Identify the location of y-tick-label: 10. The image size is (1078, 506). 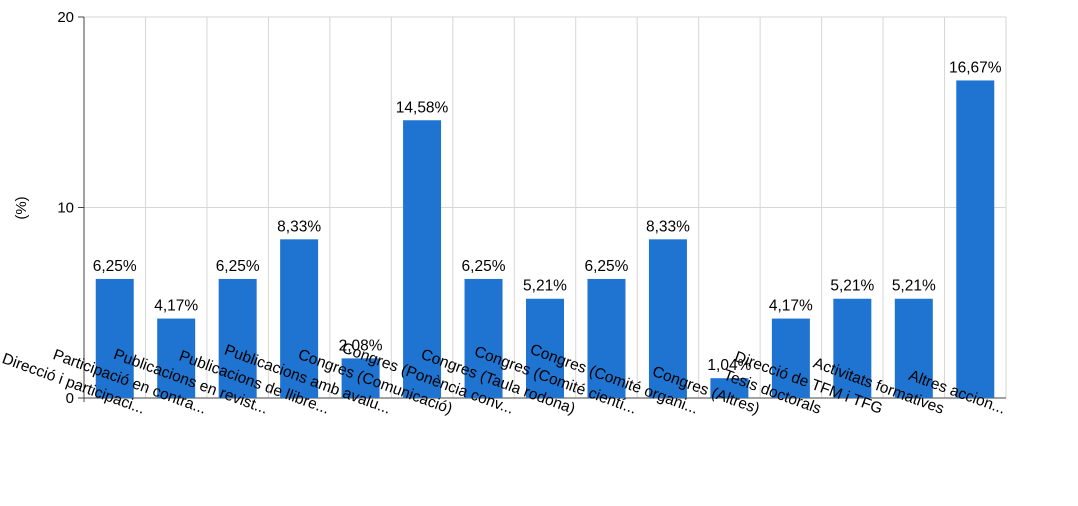
(65, 208).